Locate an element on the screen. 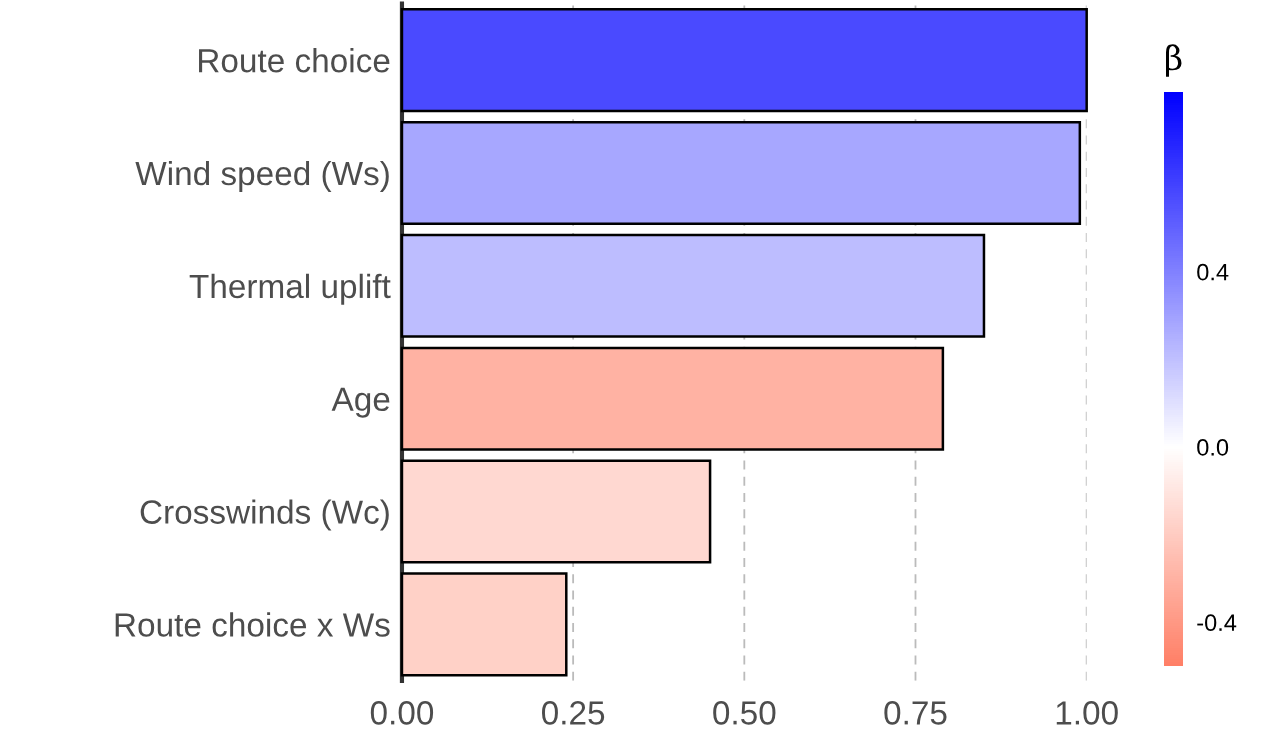  x-tick-label: 1.00 is located at coordinates (1087, 713).